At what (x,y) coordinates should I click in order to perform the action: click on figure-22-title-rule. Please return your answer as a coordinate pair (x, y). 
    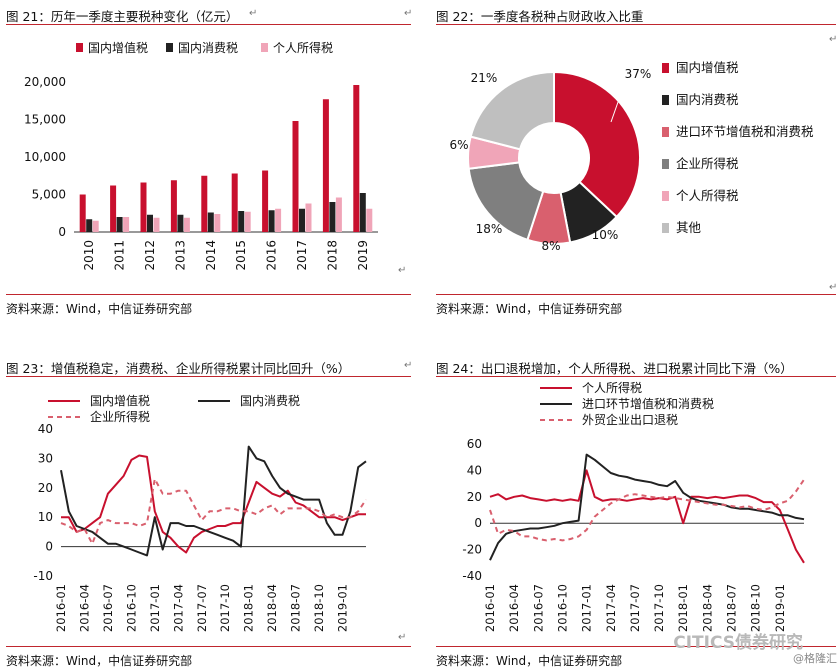
    Looking at the image, I should click on (636, 24).